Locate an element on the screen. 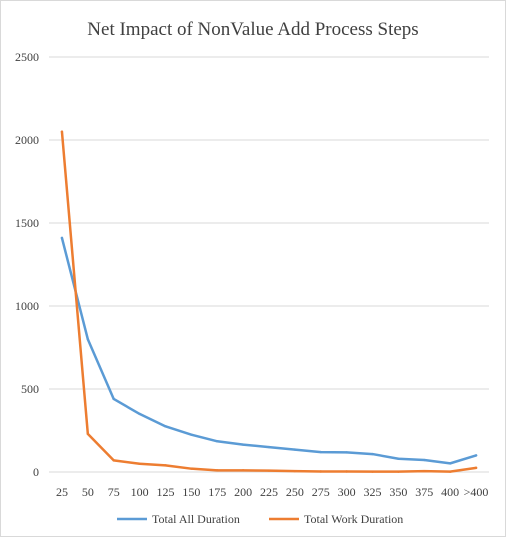  legend-label: Total Work Duration is located at coordinates (353, 519).